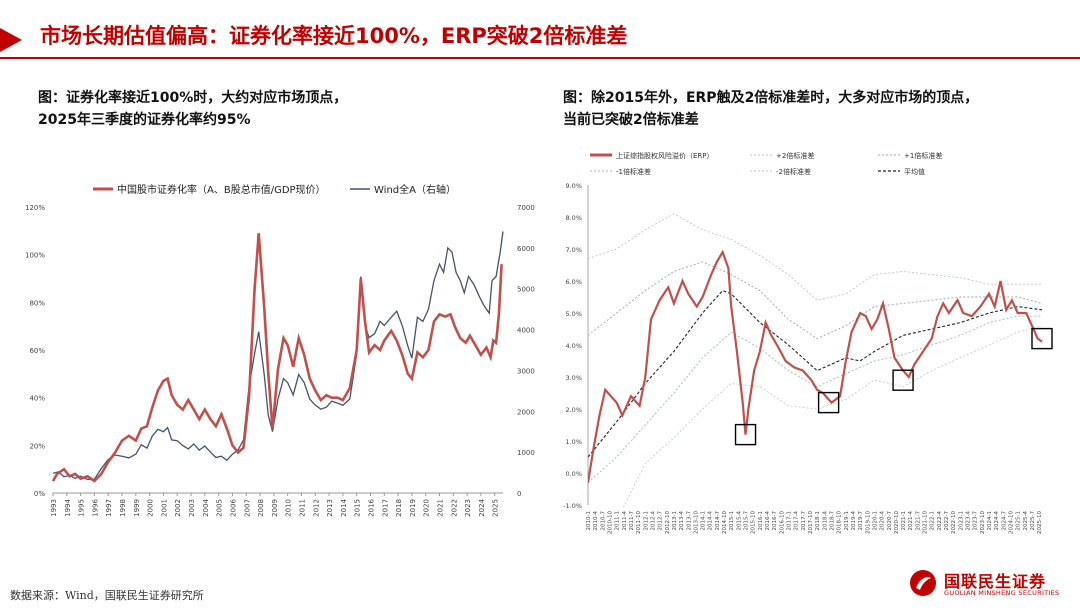 Image resolution: width=1080 pixels, height=608 pixels. I want to click on y-right-tick-label: 6000, so click(526, 249).